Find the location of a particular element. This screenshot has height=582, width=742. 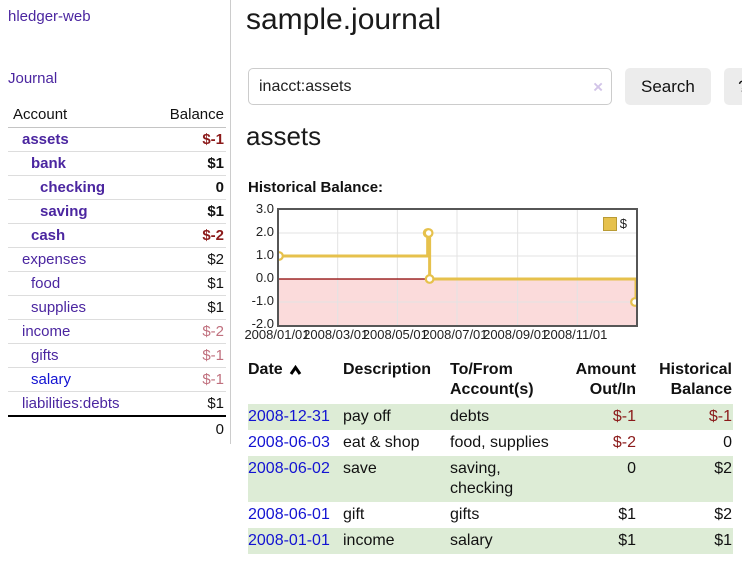

register-row: 2008-06-02 save saving, checking 0 $2 is located at coordinates (490, 479).